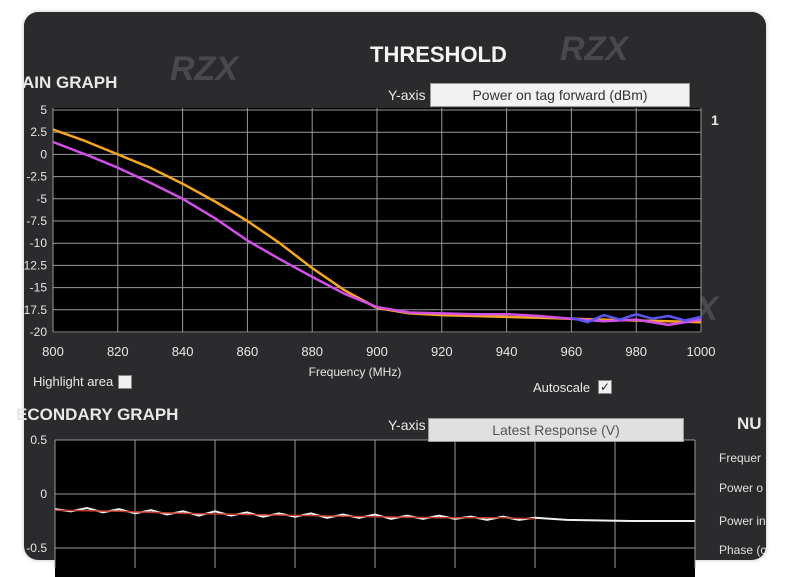  I want to click on main-series-line-blue, so click(636, 318).